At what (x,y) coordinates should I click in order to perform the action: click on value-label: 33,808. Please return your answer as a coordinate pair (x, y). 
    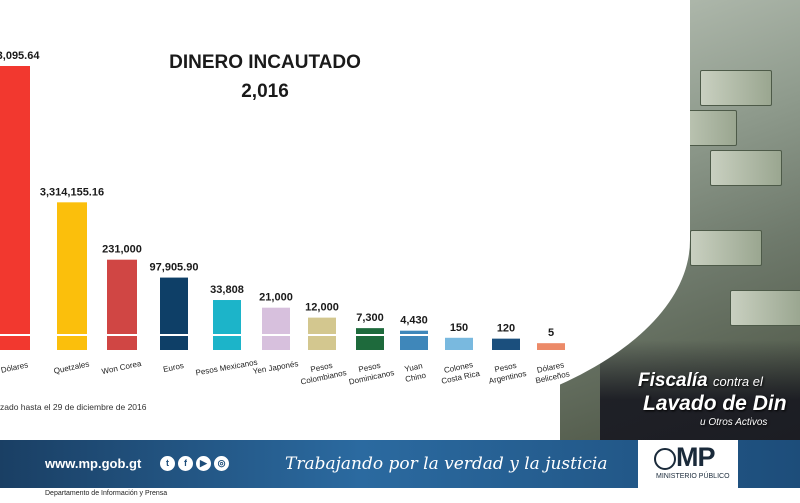
    Looking at the image, I should click on (227, 290).